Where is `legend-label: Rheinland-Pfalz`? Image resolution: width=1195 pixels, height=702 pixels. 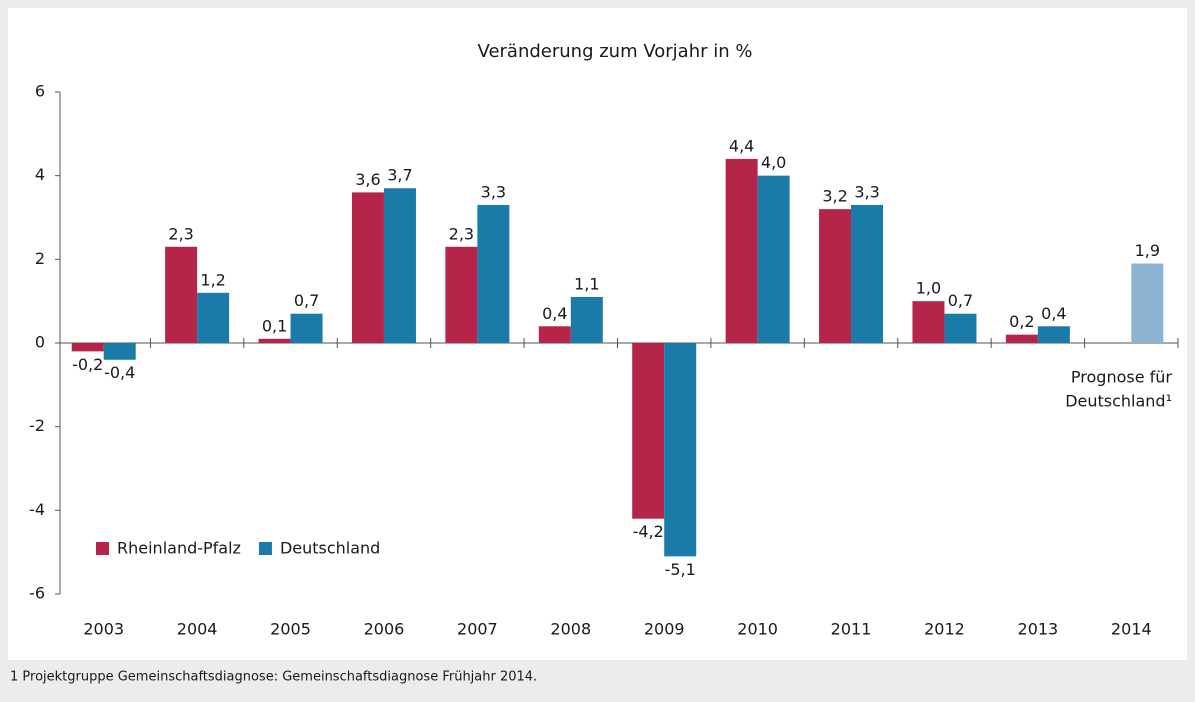 legend-label: Rheinland-Pfalz is located at coordinates (179, 548).